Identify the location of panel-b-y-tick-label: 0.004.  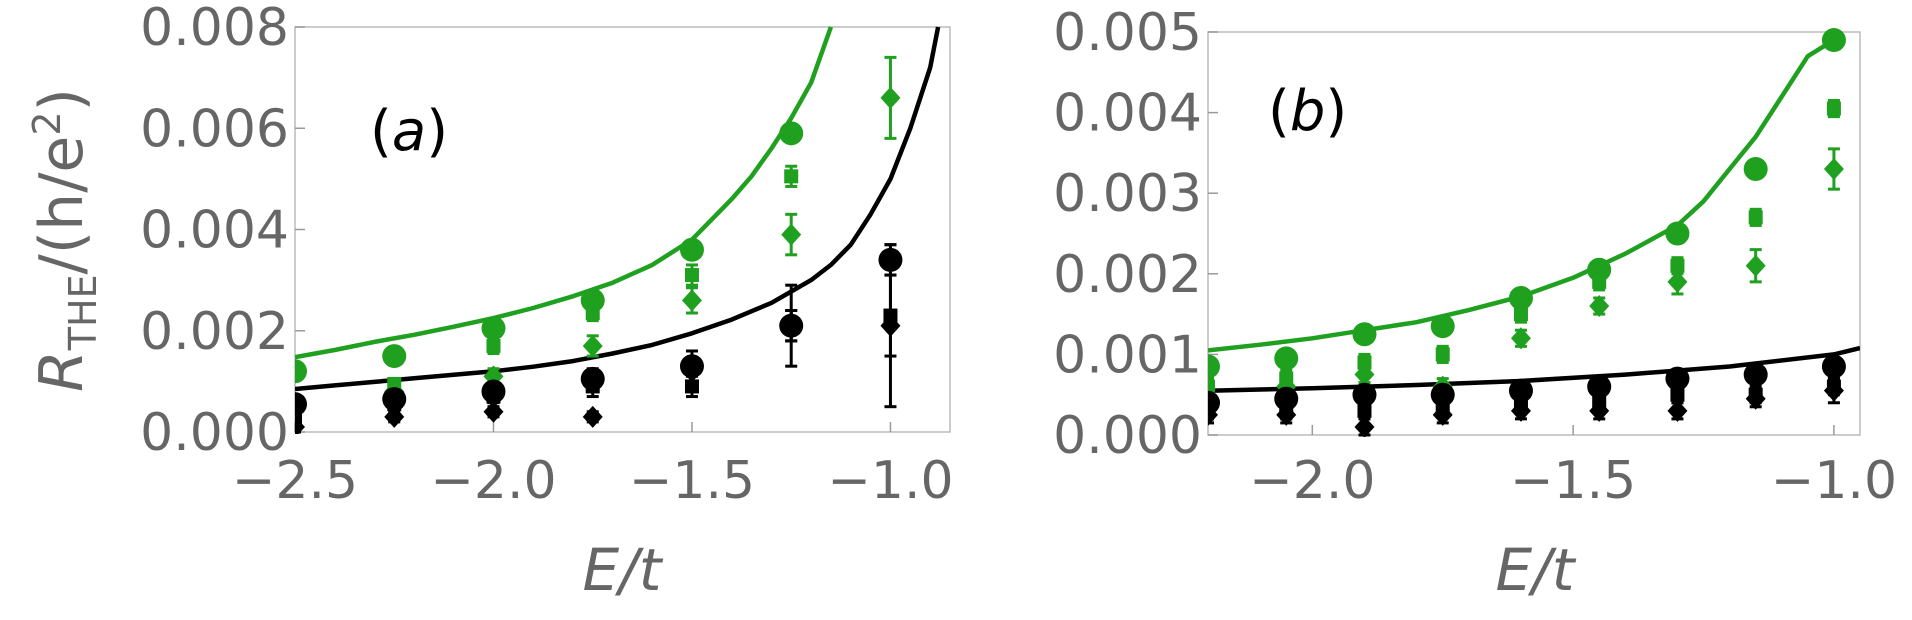
(1127, 114).